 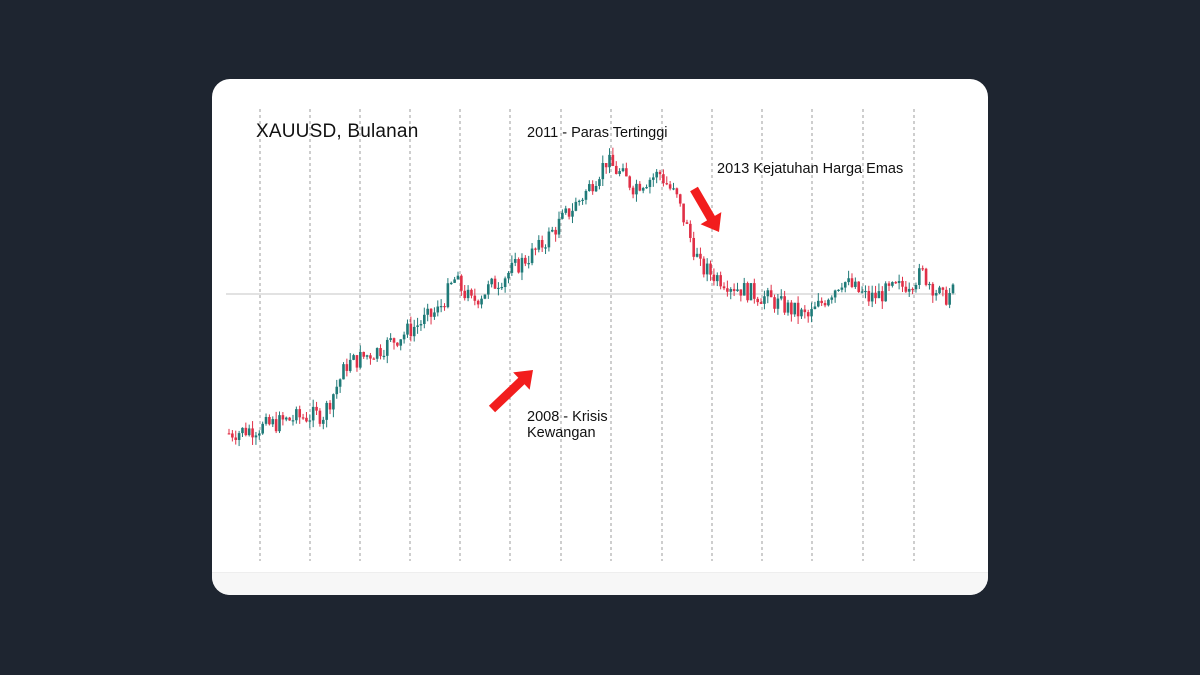 What do you see at coordinates (605, 299) in the screenshot?
I see `annotation-arrows` at bounding box center [605, 299].